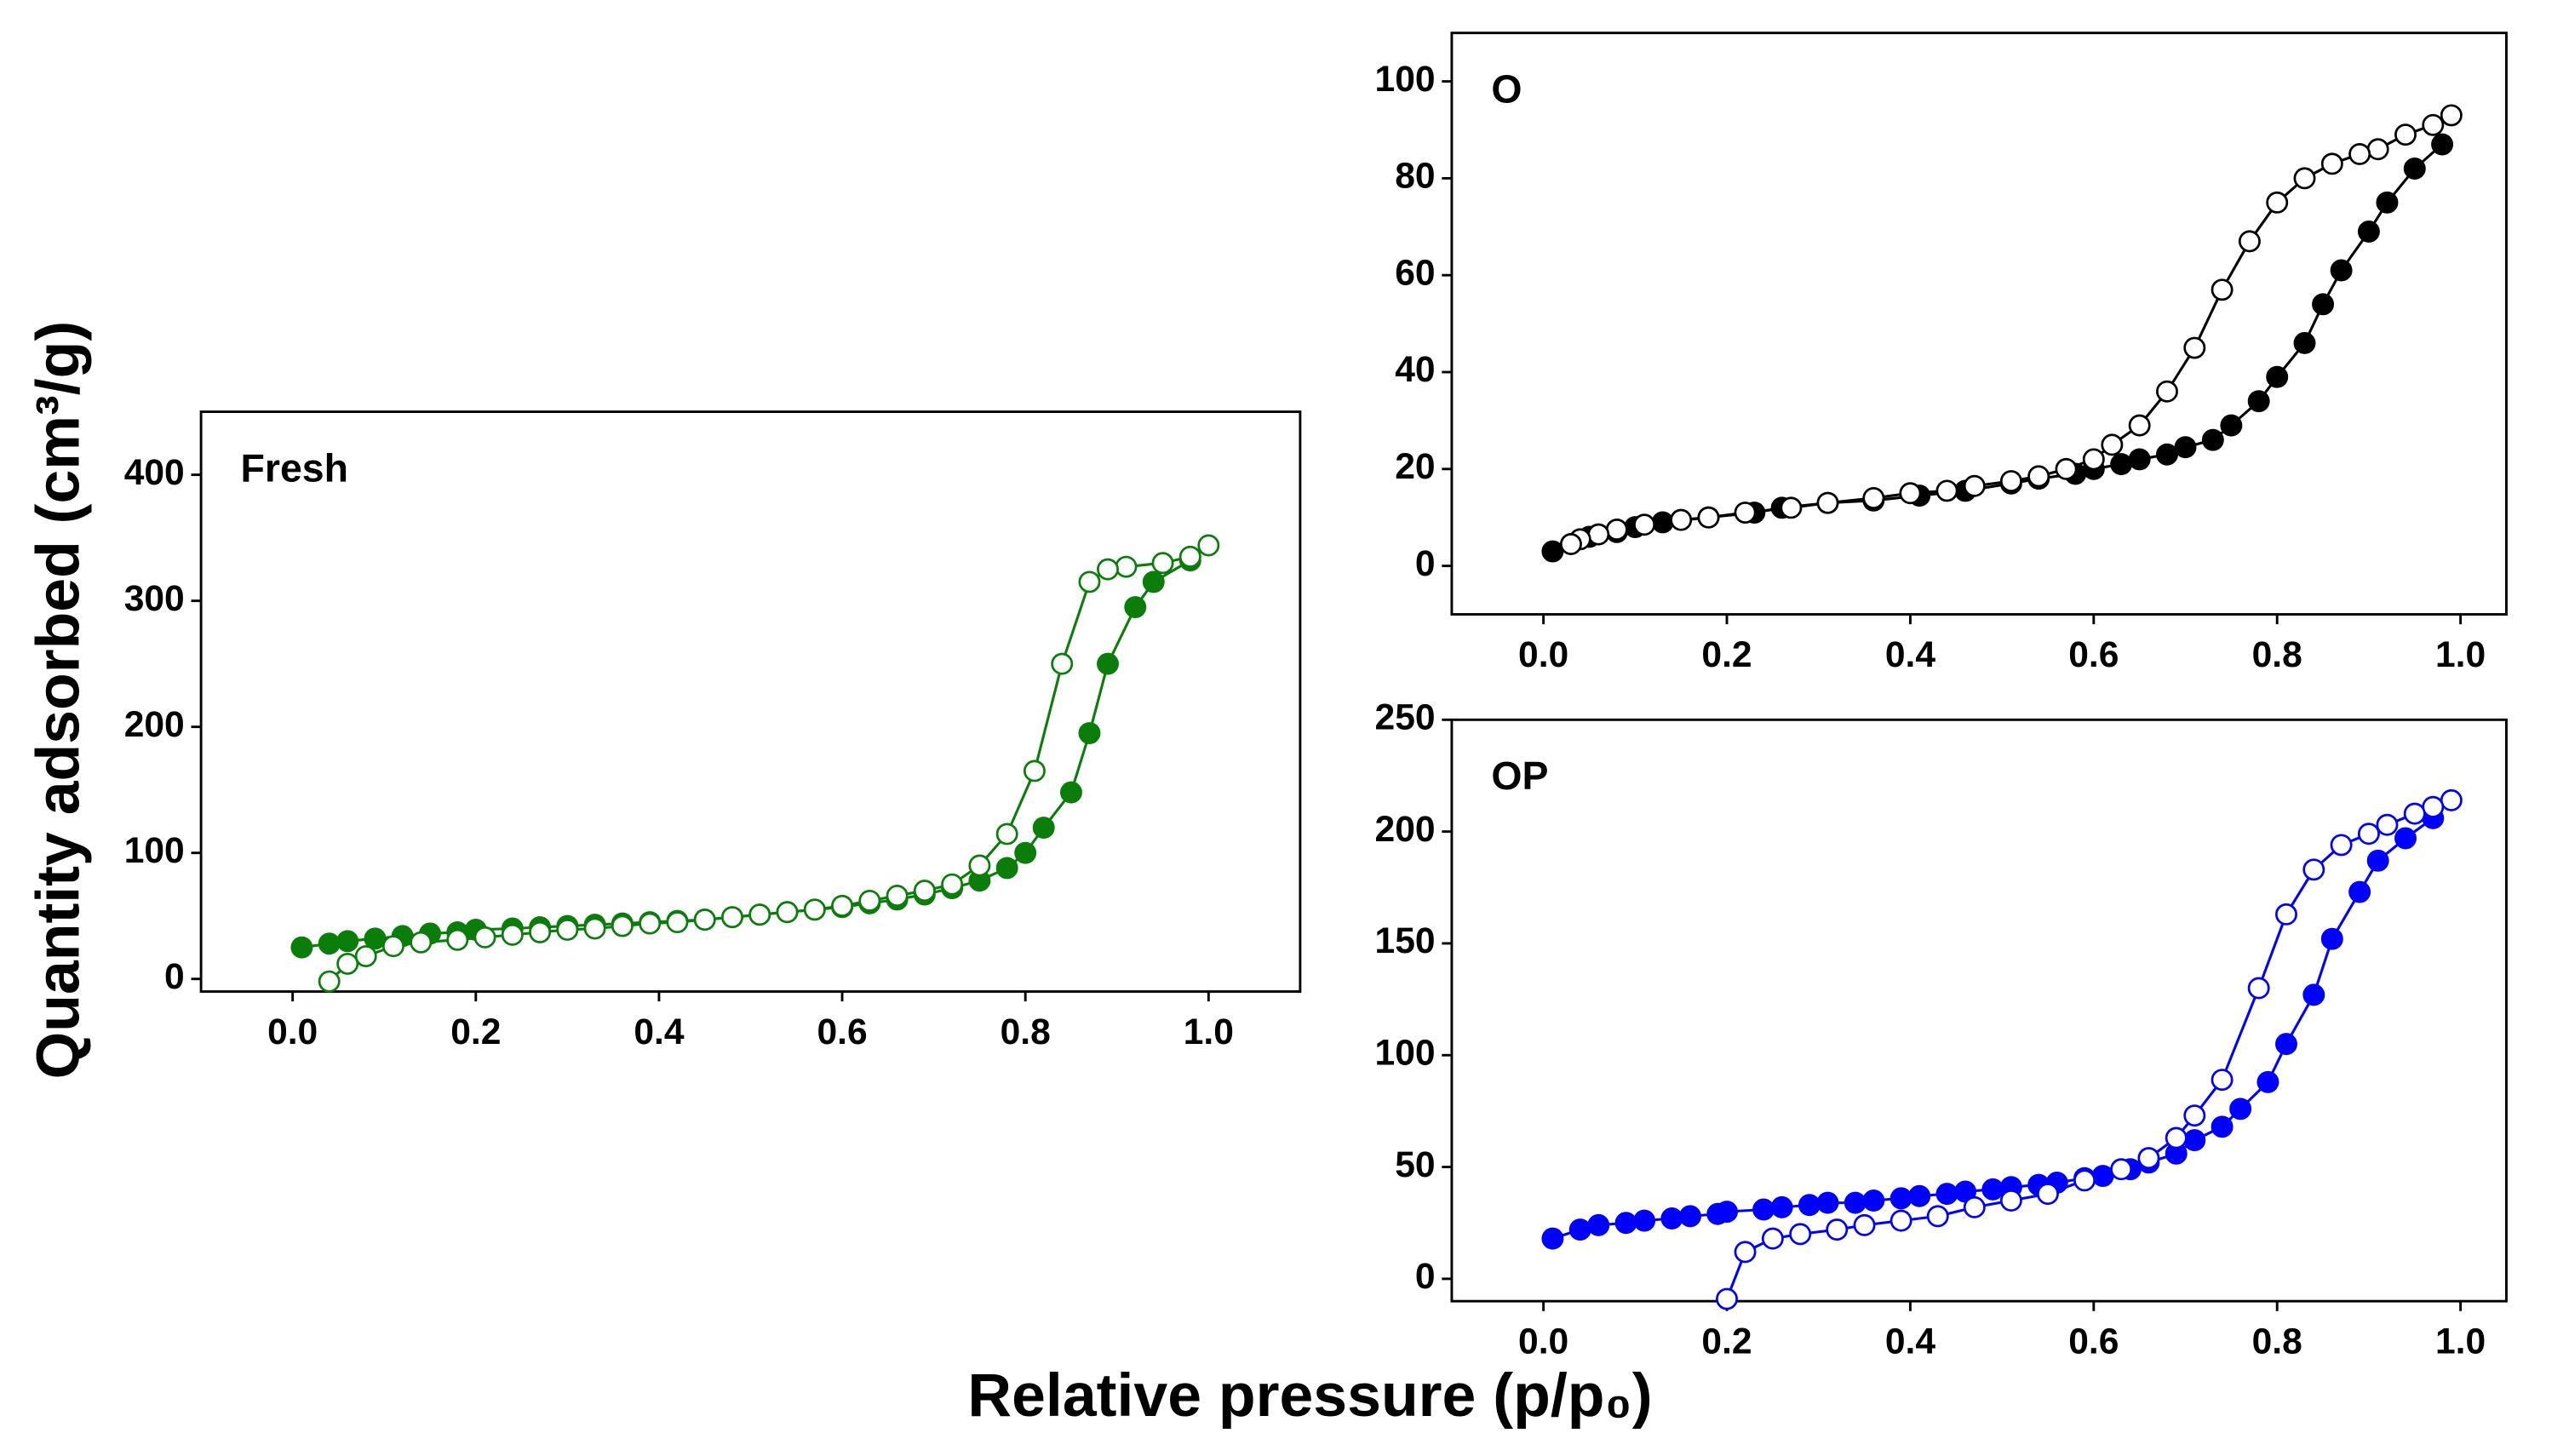  What do you see at coordinates (1405, 718) in the screenshot?
I see `y-tick-label: 250` at bounding box center [1405, 718].